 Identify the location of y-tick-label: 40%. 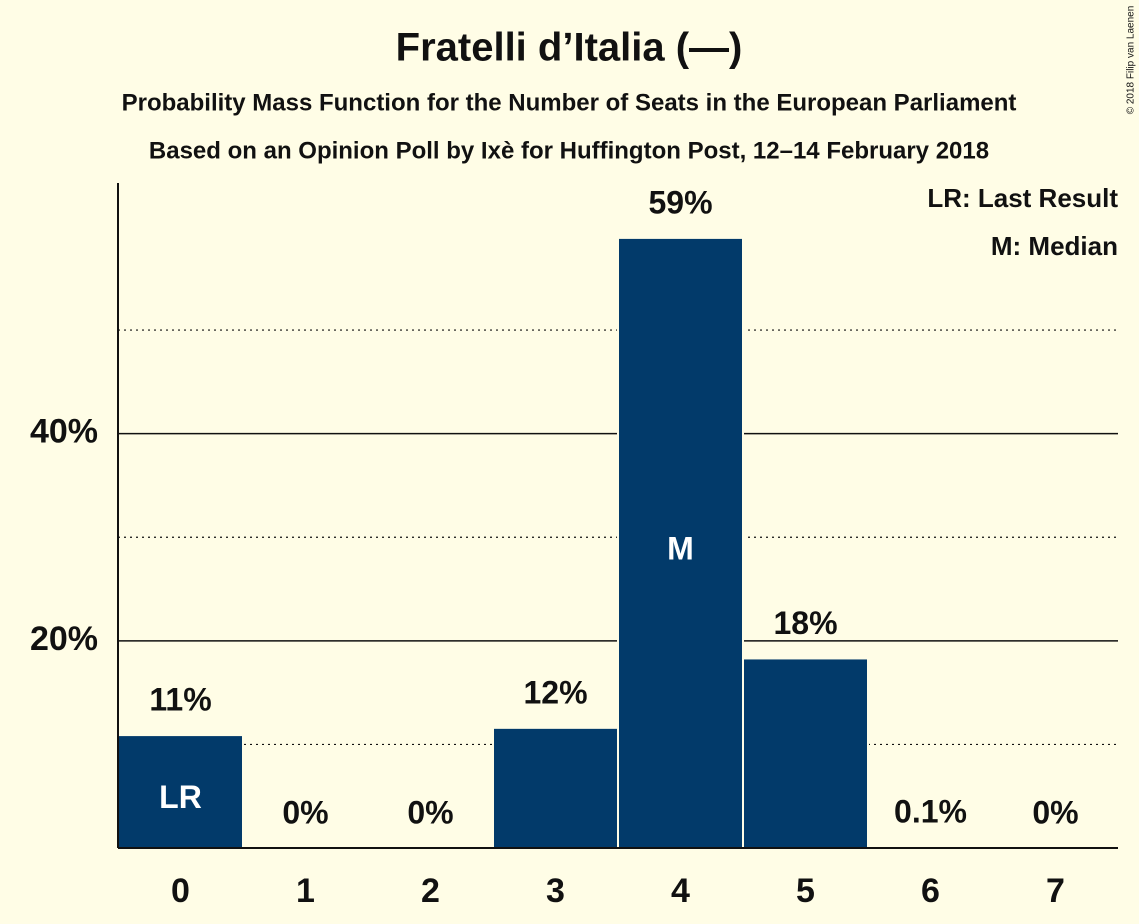
(64, 432).